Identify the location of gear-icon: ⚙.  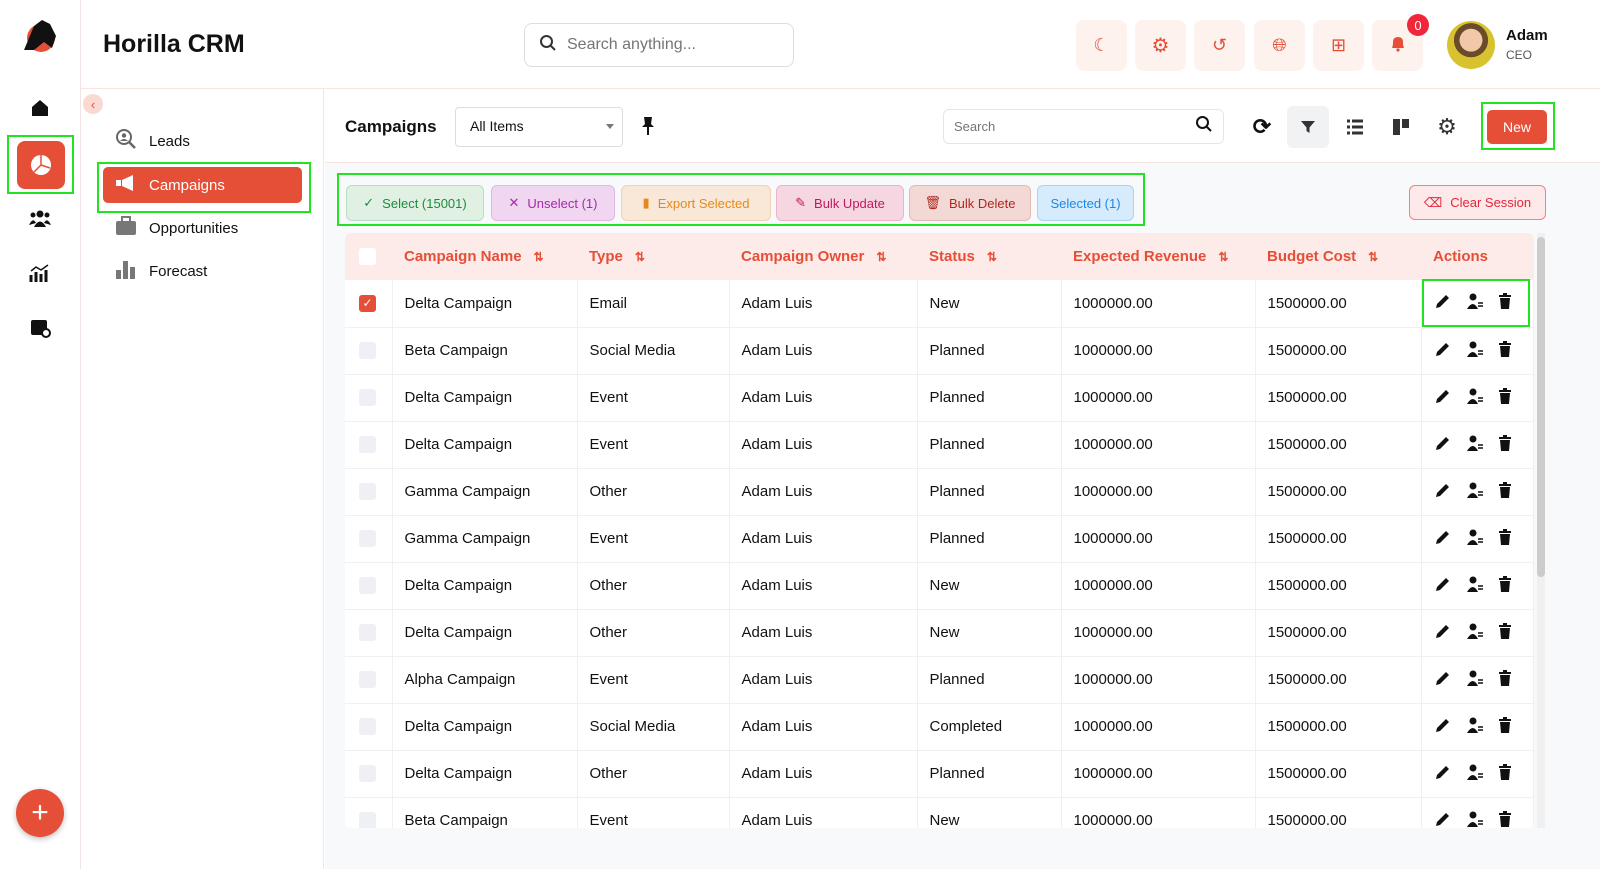
(1447, 126).